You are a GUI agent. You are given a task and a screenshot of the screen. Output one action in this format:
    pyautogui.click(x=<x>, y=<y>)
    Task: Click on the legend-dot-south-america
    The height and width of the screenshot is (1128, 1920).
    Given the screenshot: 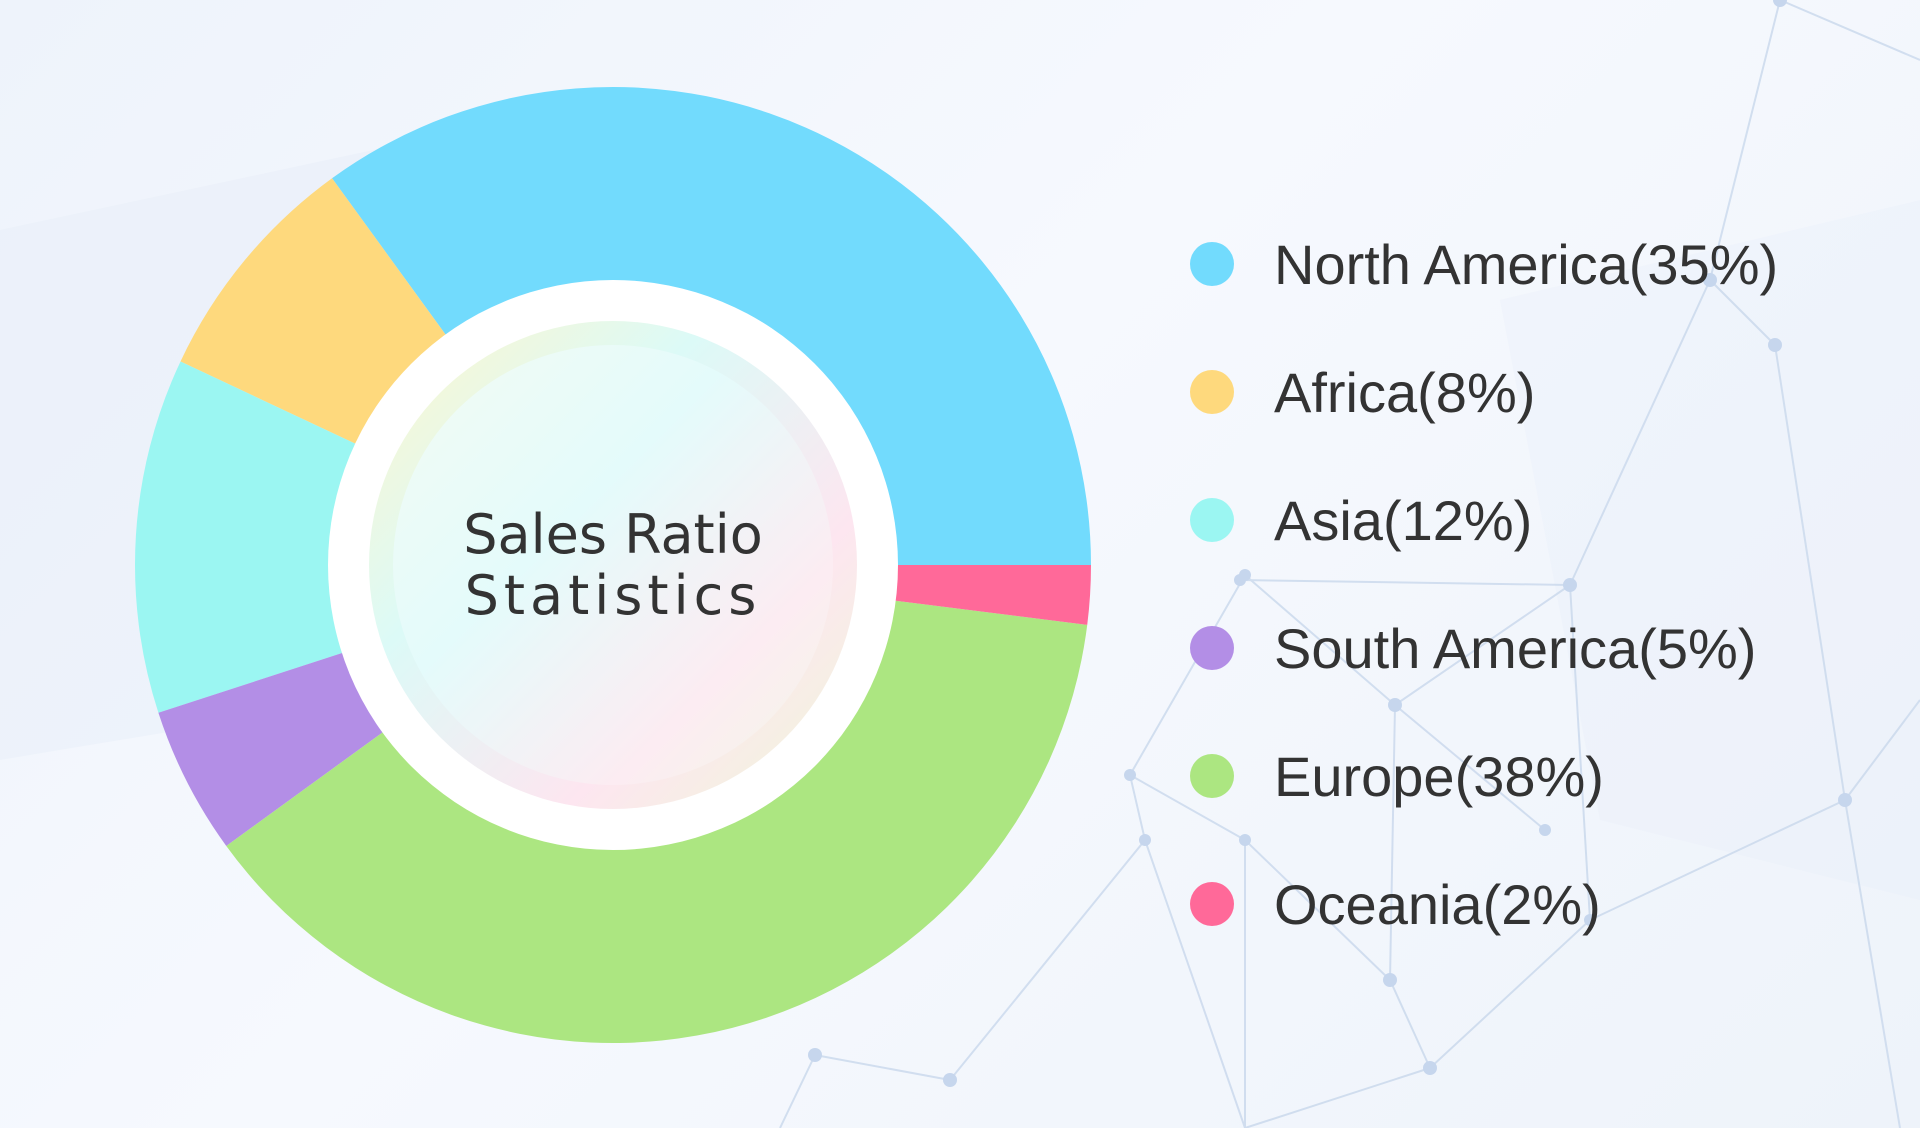 What is the action you would take?
    pyautogui.click(x=1212, y=648)
    